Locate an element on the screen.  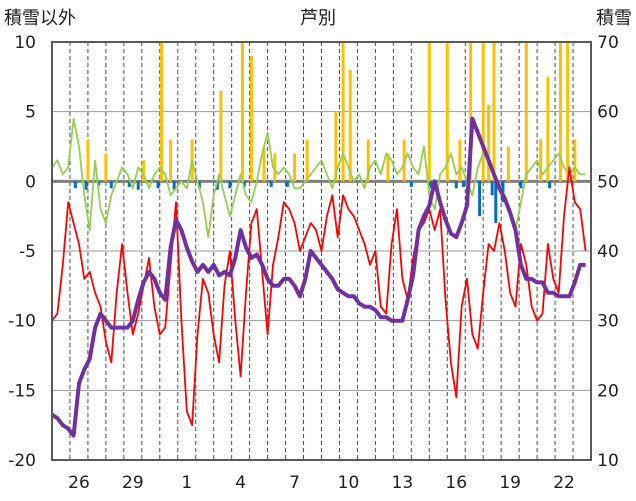
y-left-tick-label: 5 is located at coordinates (30, 113).